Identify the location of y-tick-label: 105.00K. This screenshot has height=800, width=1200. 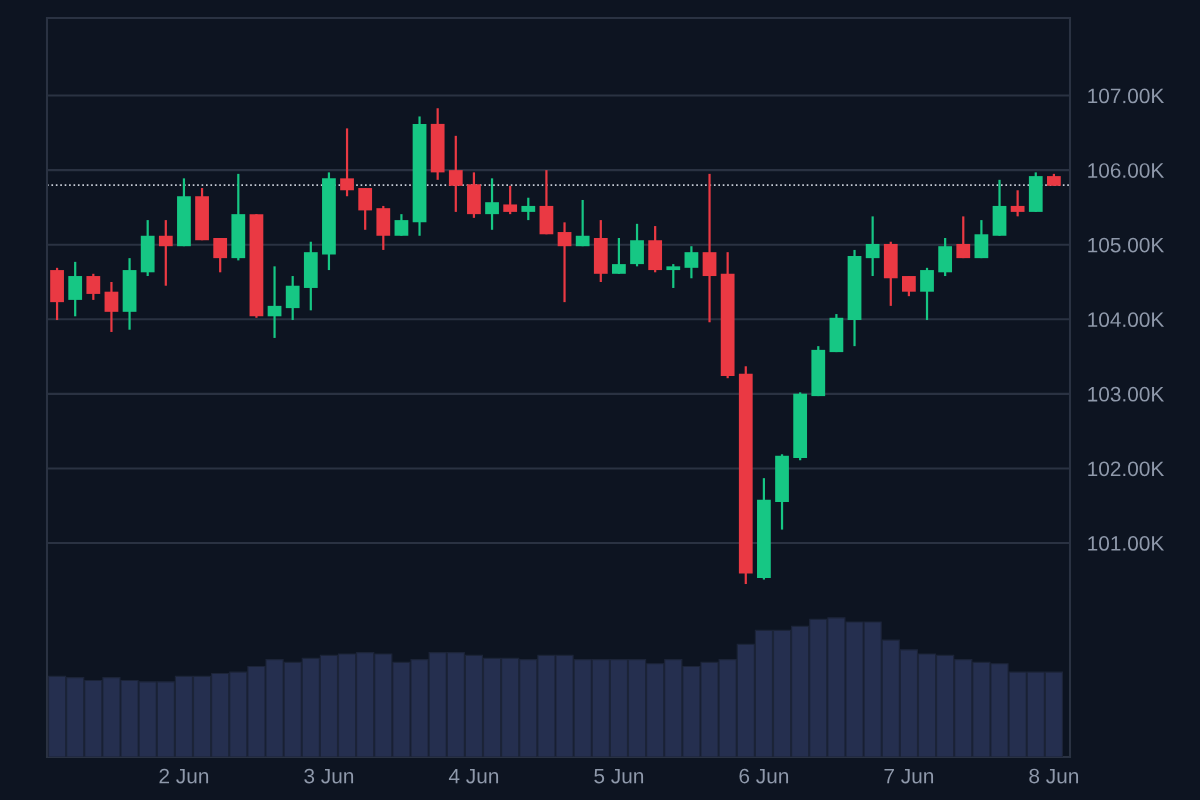
(1126, 245).